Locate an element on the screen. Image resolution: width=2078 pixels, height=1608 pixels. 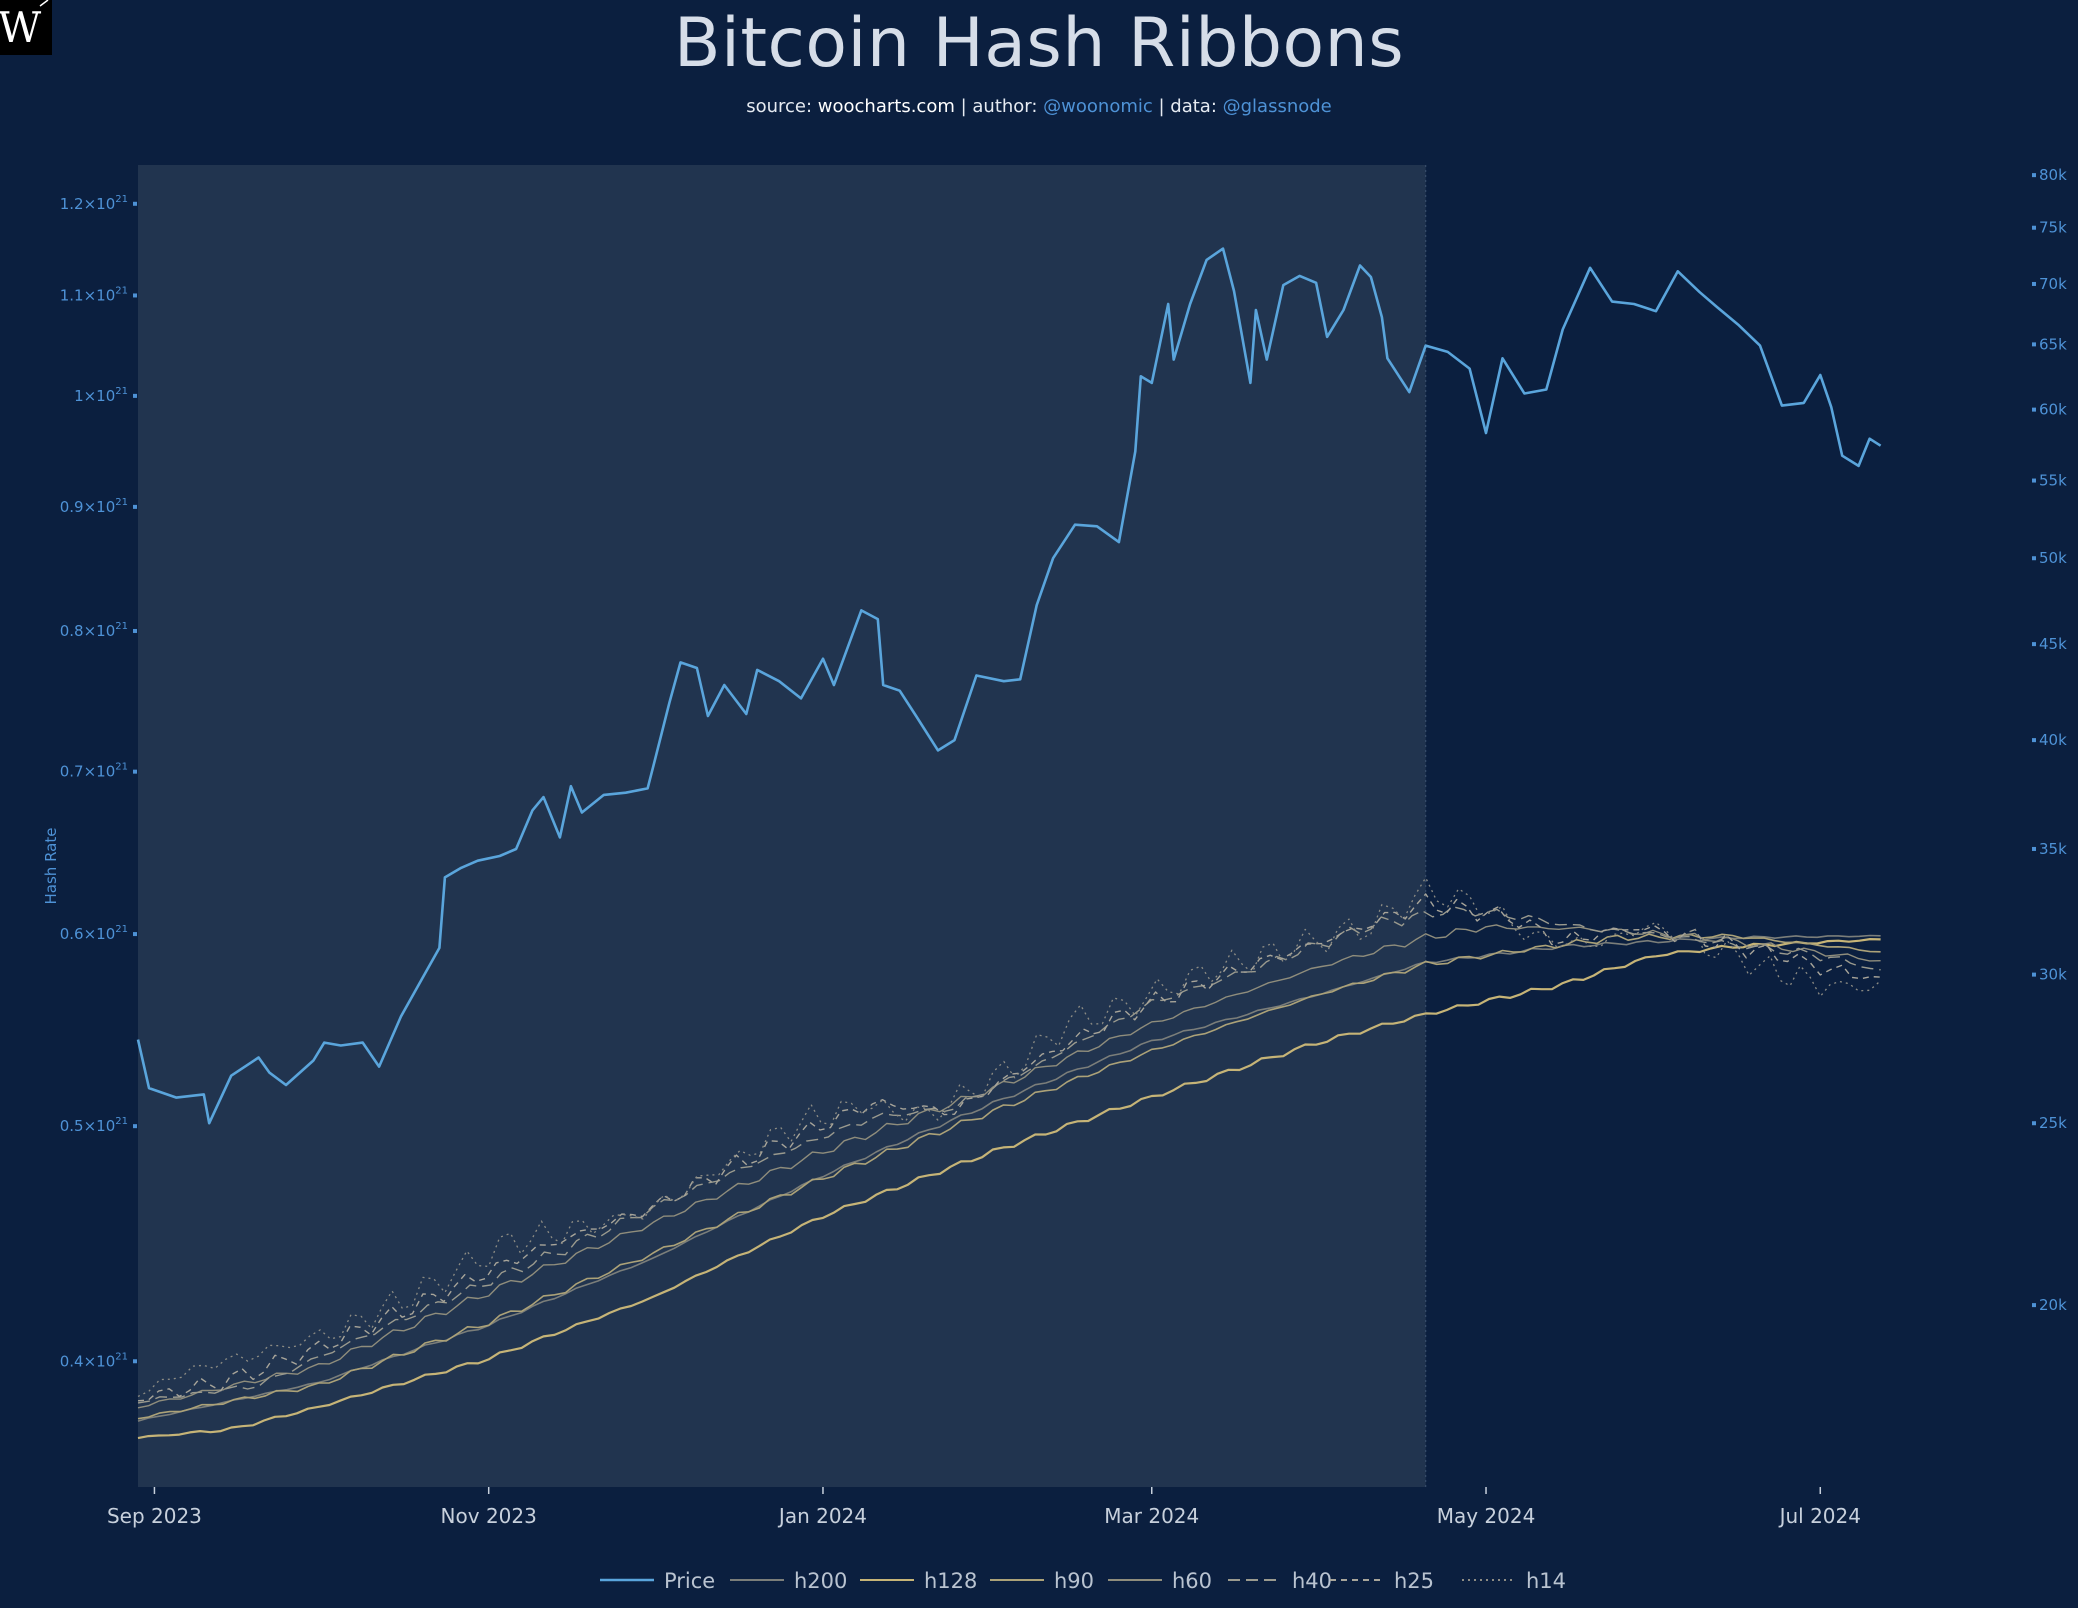
left-tick-label: 0.9×1021 is located at coordinates (94, 506).